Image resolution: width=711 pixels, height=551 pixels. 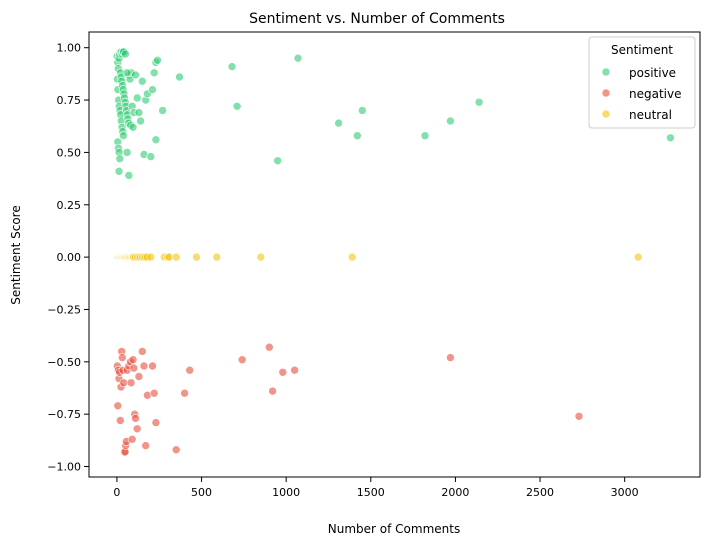 I want to click on y-tick-label: −0.50, so click(x=64, y=362).